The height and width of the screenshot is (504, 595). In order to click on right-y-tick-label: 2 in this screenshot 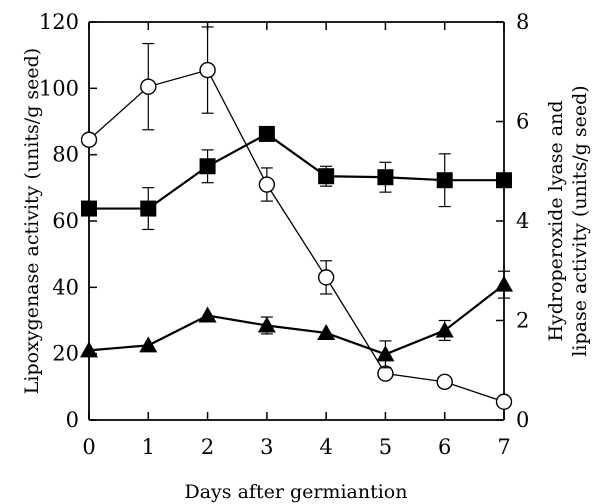, I will do `click(522, 321)`.